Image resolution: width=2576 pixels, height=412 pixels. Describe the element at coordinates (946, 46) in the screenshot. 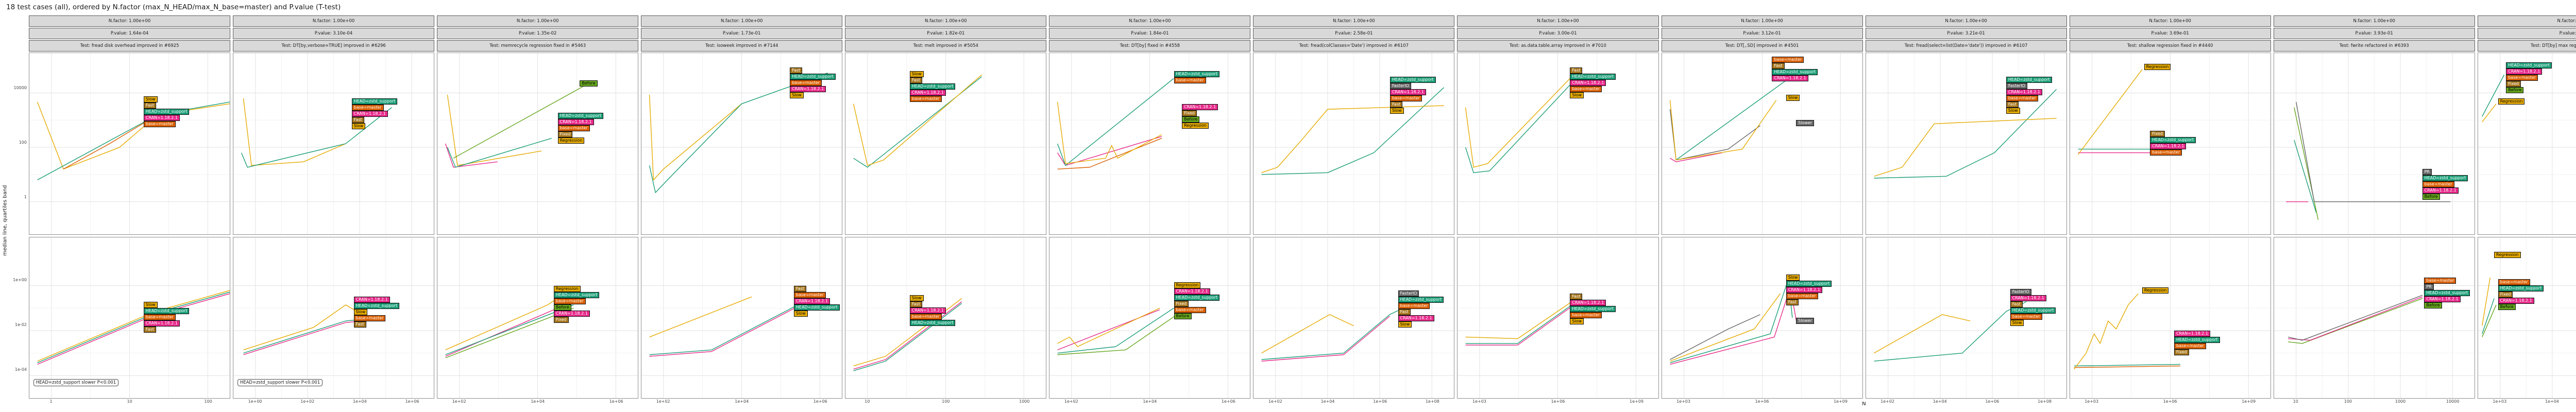

I see `strip-test: Test: melt improved in #5054` at that location.